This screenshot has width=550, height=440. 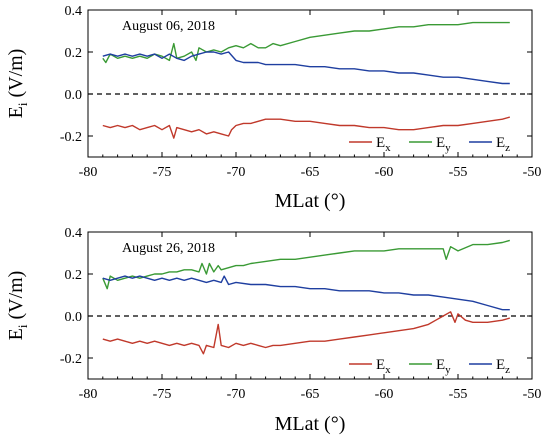 What do you see at coordinates (168, 26) in the screenshot?
I see `panel-title: August 06, 2018` at bounding box center [168, 26].